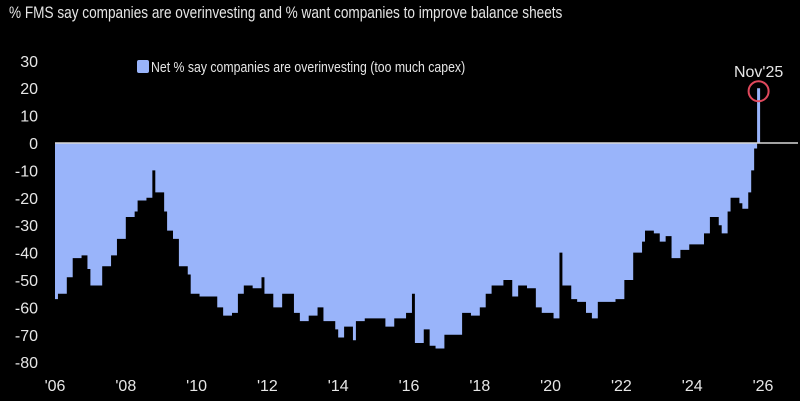 This screenshot has width=800, height=401. What do you see at coordinates (196, 386) in the screenshot?
I see `x-tick-label: '10` at bounding box center [196, 386].